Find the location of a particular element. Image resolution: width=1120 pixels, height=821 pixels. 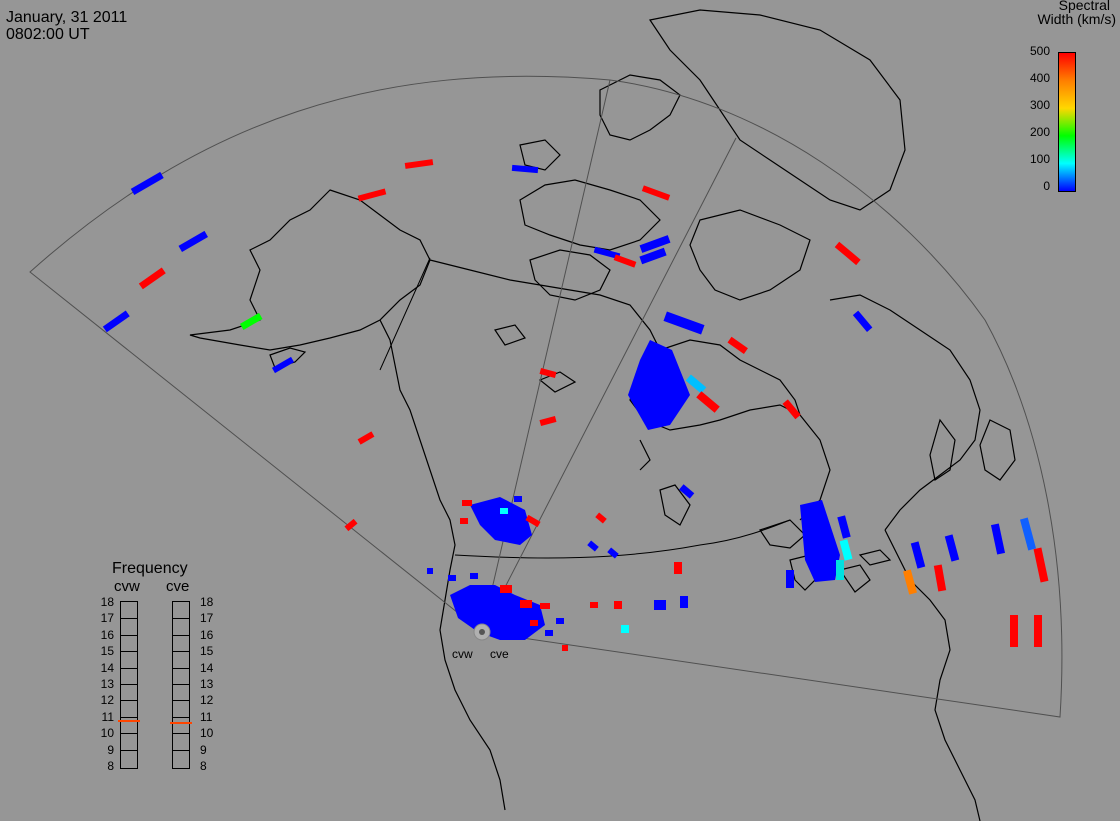

frequency-title: Frequency is located at coordinates (150, 568).